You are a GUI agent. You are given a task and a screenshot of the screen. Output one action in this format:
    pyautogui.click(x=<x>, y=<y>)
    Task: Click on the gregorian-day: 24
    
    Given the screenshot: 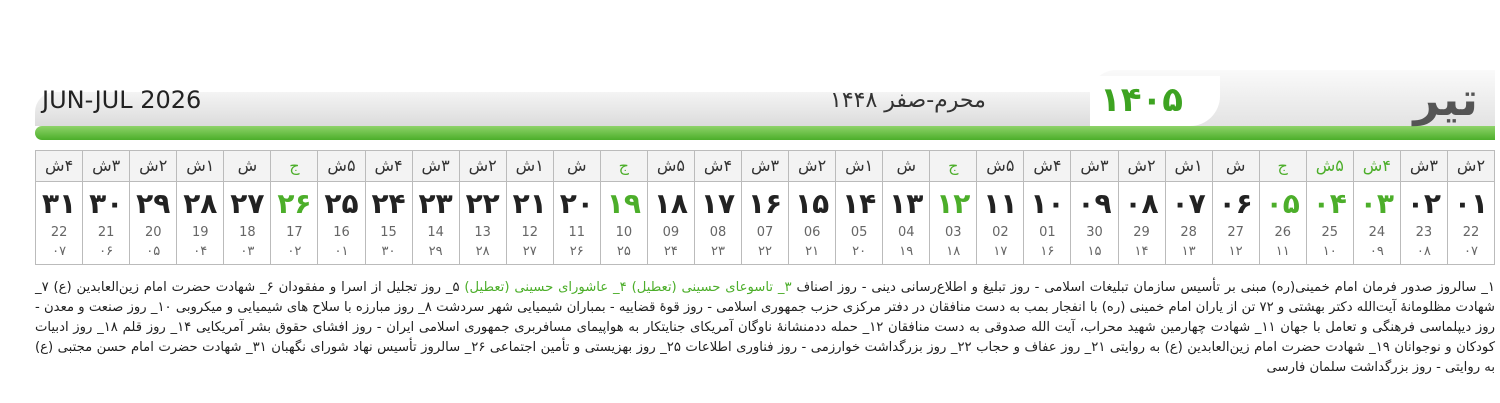 What is the action you would take?
    pyautogui.click(x=1377, y=232)
    